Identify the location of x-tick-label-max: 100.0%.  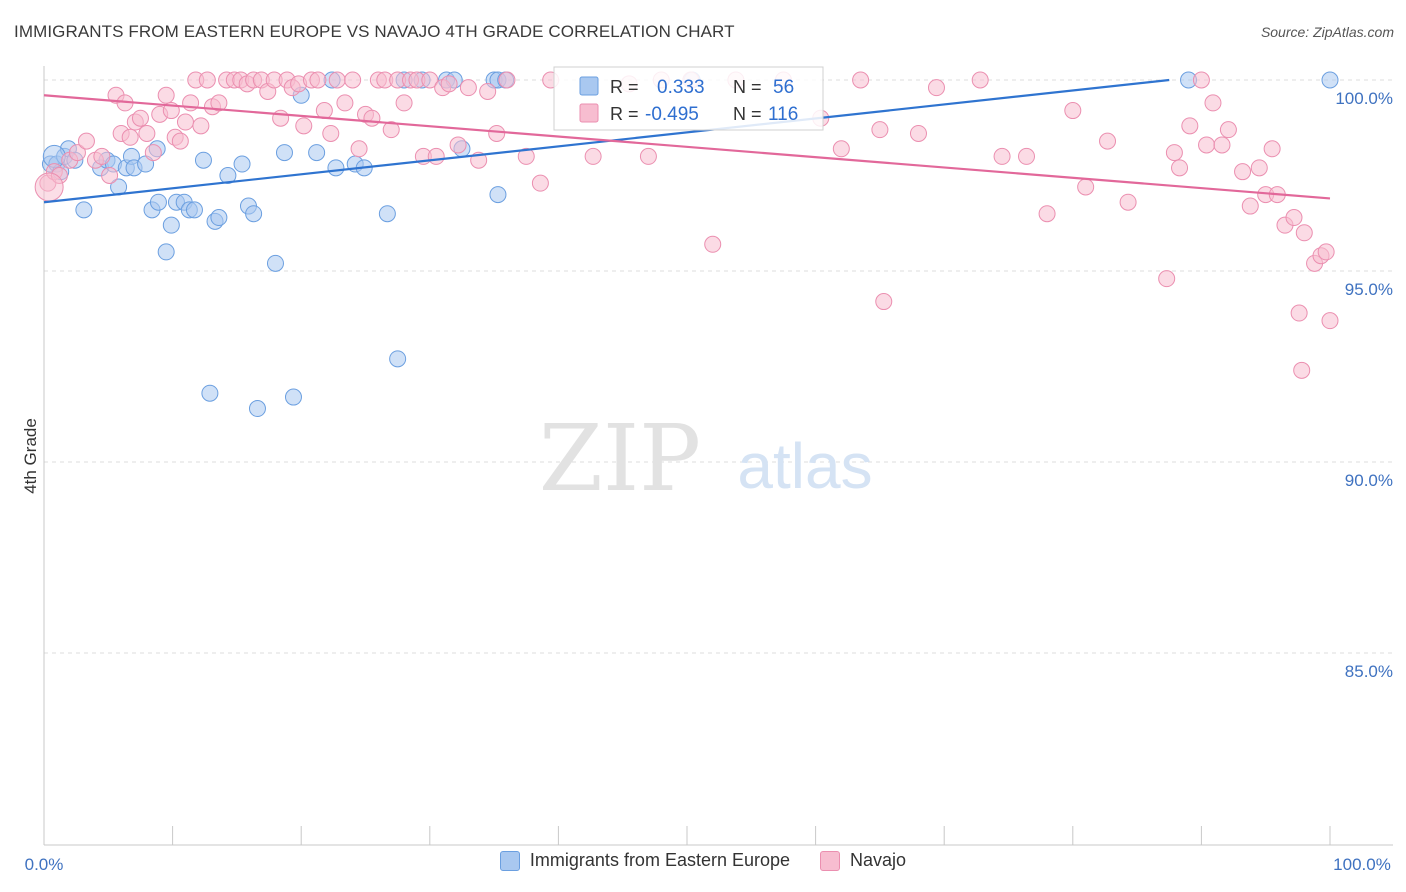
(1362, 864).